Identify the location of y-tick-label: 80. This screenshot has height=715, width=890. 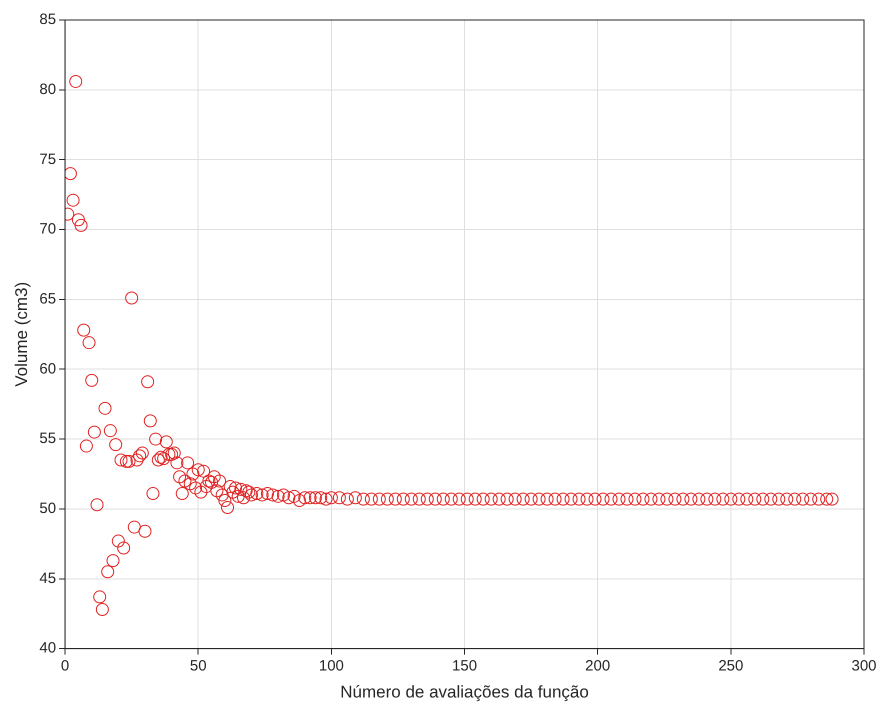
(47, 89).